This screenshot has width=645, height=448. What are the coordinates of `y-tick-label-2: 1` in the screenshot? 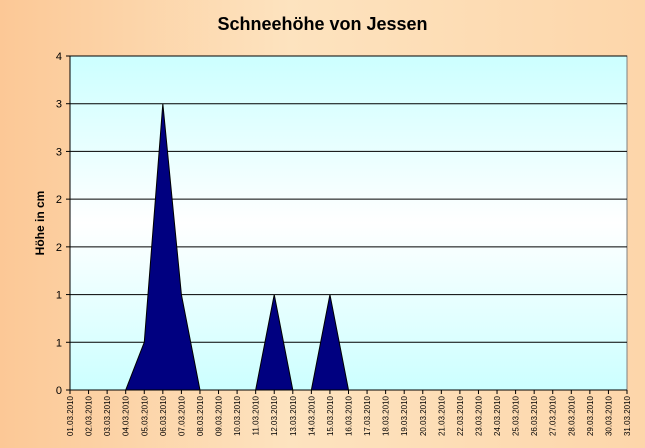 It's located at (59, 296).